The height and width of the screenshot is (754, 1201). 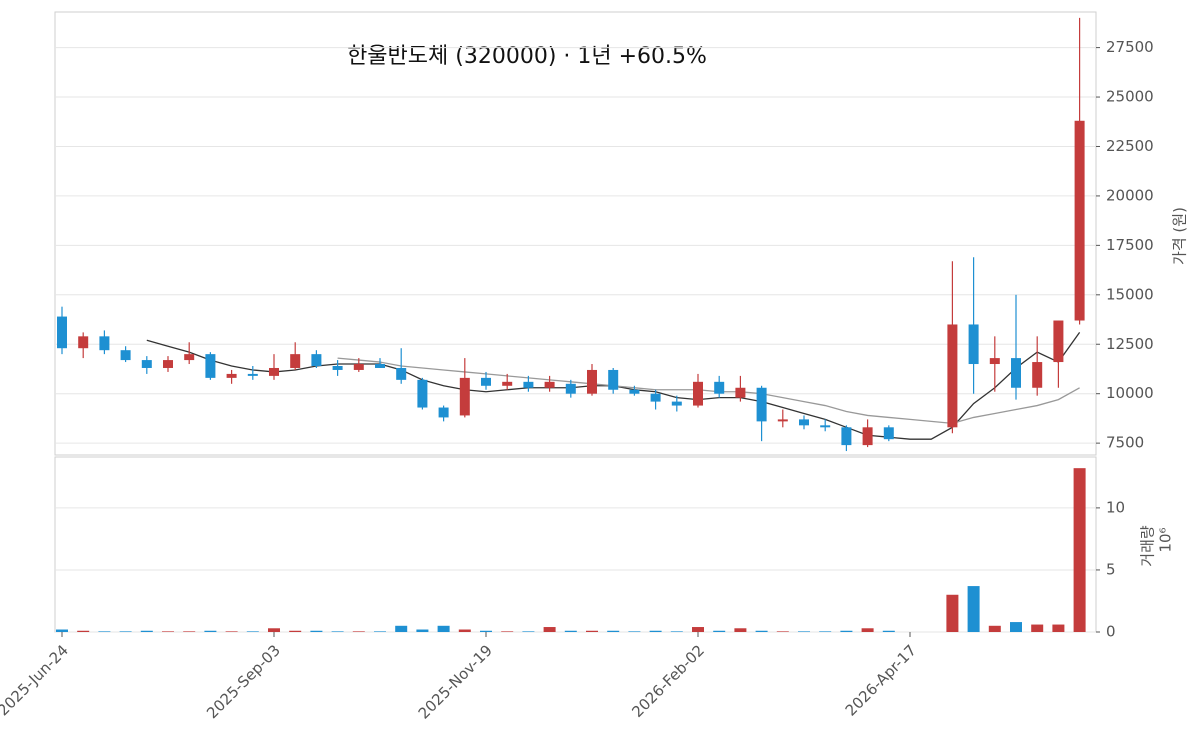 I want to click on y-tick-label: 7500, so click(x=1125, y=443).